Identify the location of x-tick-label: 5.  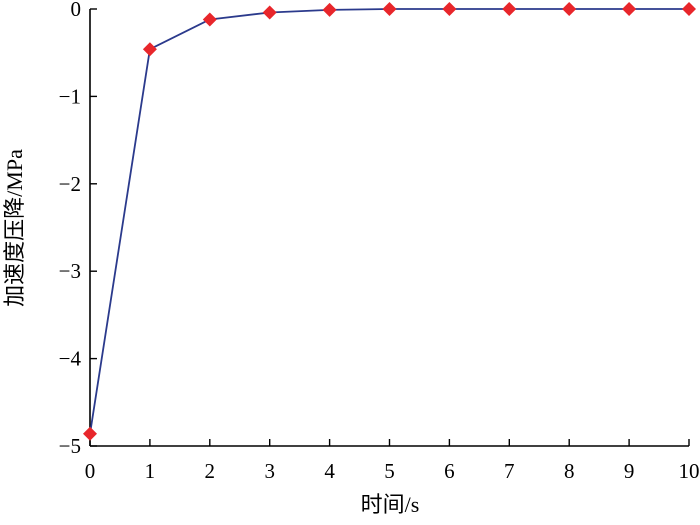
(389, 471).